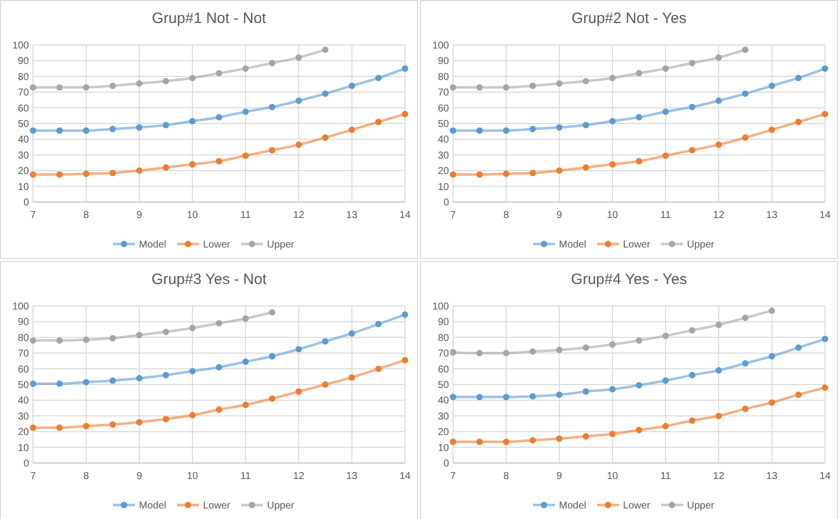 The height and width of the screenshot is (519, 840). I want to click on x-tick-label: 14, so click(825, 476).